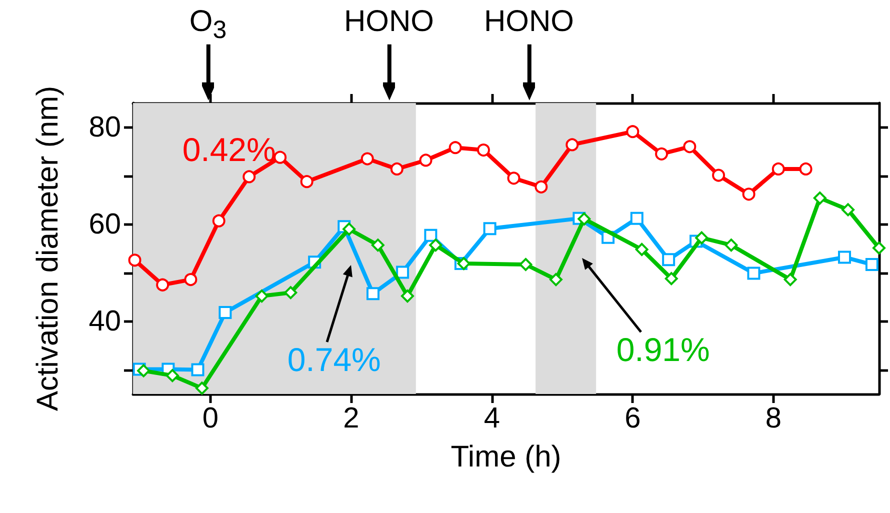 This screenshot has height=513, width=890. I want to click on x-tick-label: 6, so click(632, 418).